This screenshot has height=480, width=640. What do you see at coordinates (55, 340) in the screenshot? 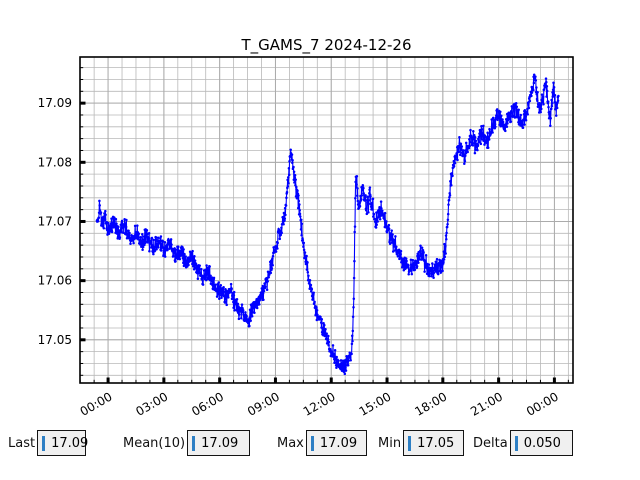
I see `y-tick-label: 17.05` at bounding box center [55, 340].